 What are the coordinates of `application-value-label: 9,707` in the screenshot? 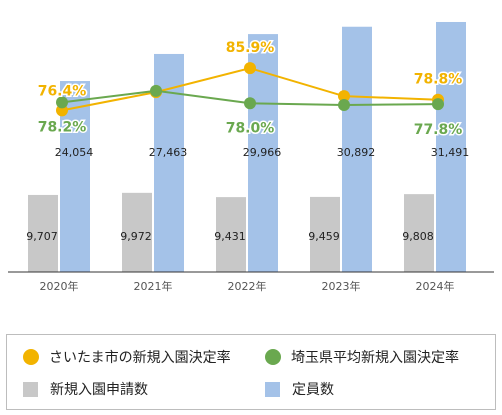 It's located at (42, 236).